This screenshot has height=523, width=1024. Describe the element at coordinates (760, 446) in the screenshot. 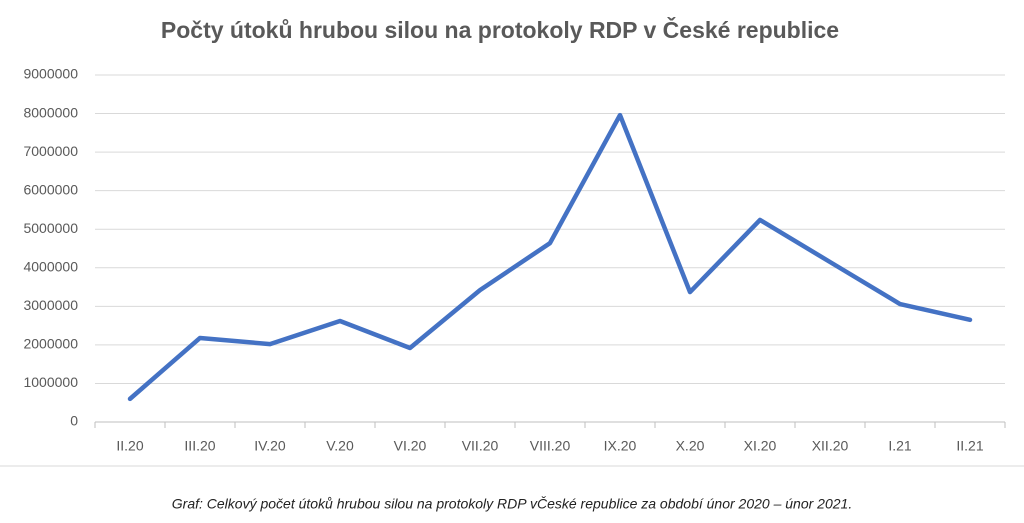

I see `x-tick-label: XI.20` at that location.